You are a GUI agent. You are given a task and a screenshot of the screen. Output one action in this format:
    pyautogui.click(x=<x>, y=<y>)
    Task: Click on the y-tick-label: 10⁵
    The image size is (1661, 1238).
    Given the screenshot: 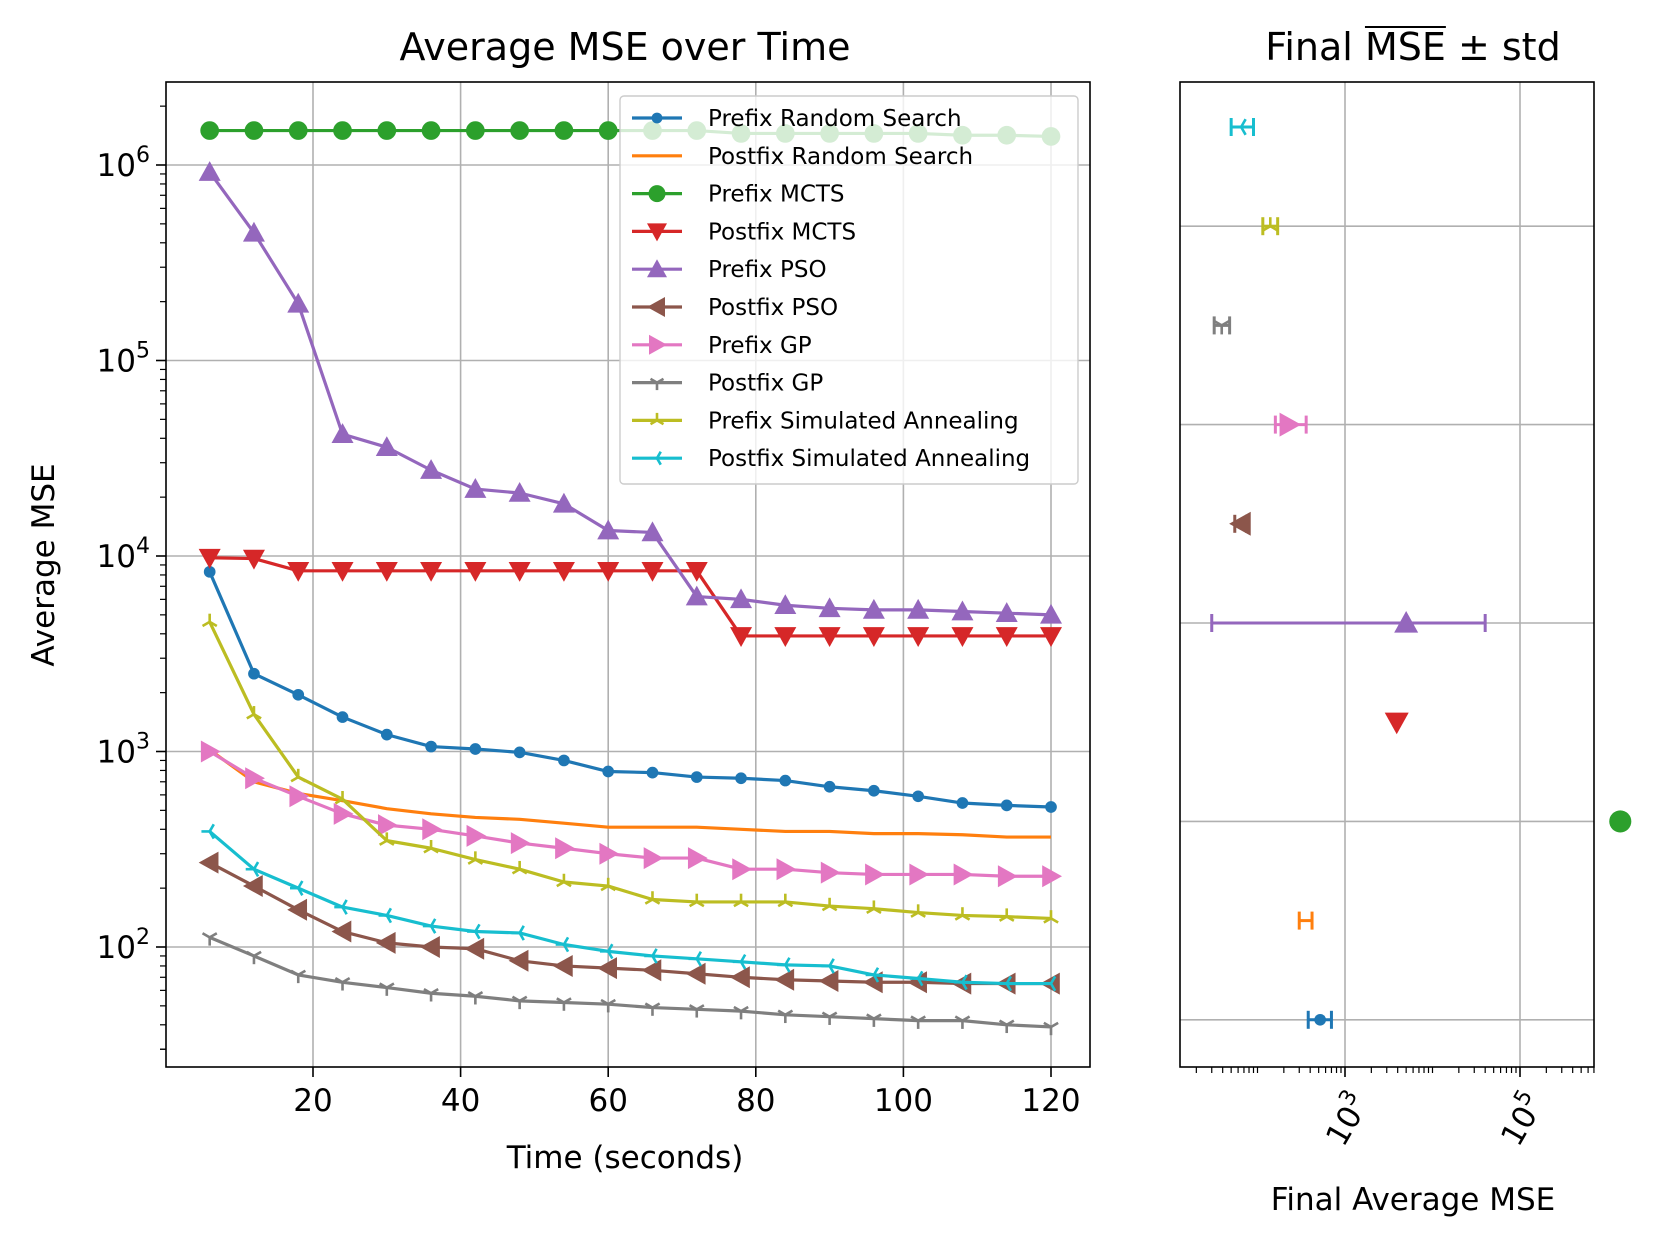 What is the action you would take?
    pyautogui.click(x=123, y=359)
    